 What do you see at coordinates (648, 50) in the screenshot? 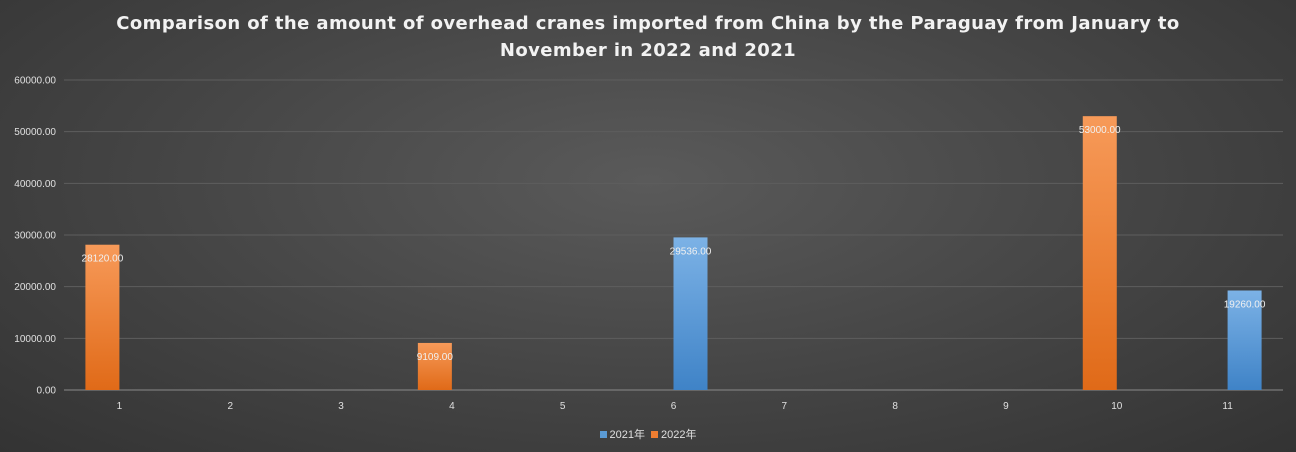
I see `chart-title-line-2: November in 2022 and 2021` at bounding box center [648, 50].